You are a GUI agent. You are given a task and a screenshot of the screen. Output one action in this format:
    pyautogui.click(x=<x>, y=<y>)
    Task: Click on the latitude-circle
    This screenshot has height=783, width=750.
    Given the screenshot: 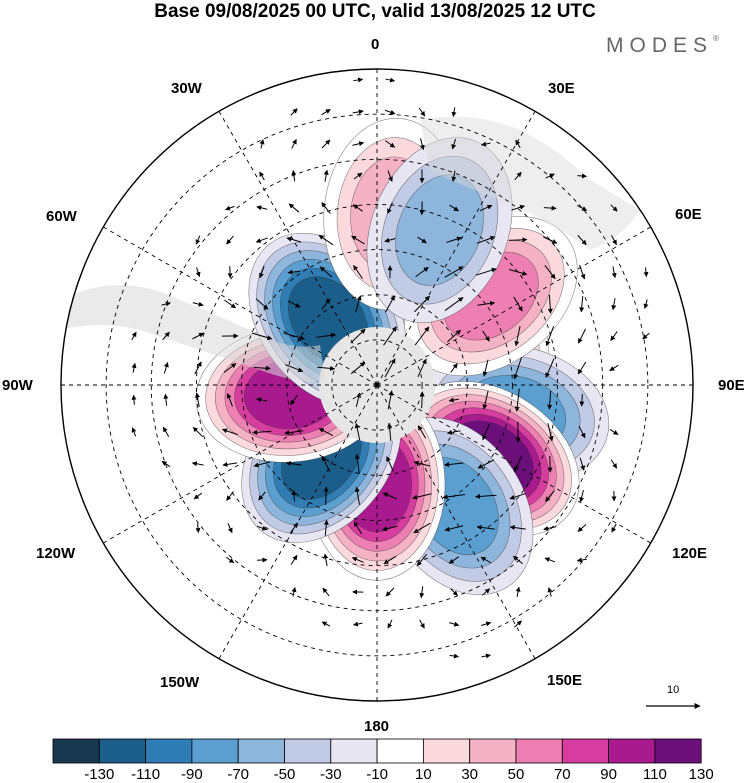 What is the action you would take?
    pyautogui.click(x=377, y=385)
    